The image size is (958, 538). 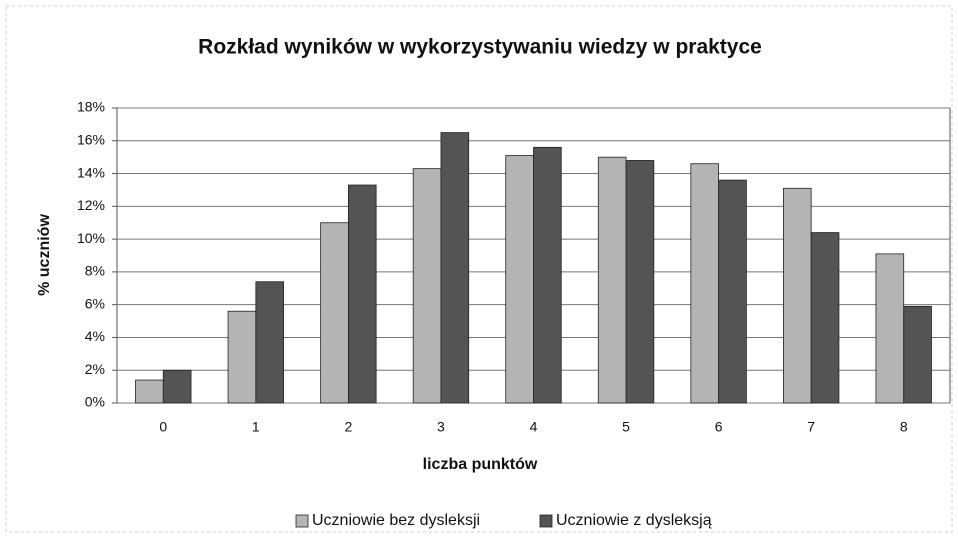 What do you see at coordinates (91, 172) in the screenshot?
I see `y-tick-label: 14%` at bounding box center [91, 172].